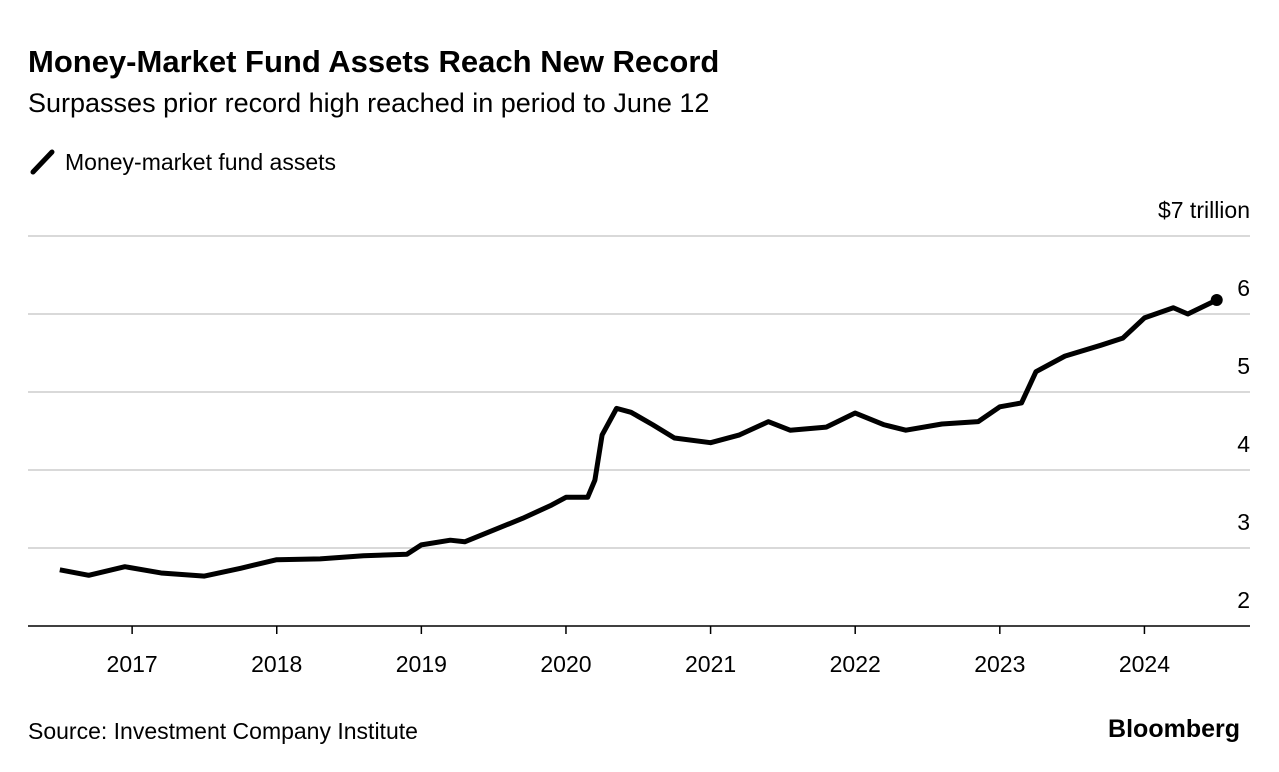  What do you see at coordinates (132, 664) in the screenshot?
I see `x-tick-label: 2017` at bounding box center [132, 664].